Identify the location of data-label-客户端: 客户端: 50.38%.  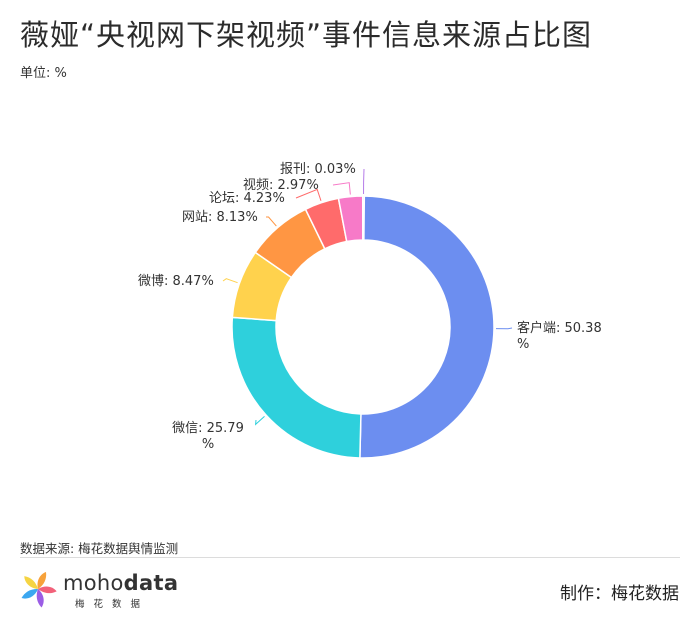
(559, 336).